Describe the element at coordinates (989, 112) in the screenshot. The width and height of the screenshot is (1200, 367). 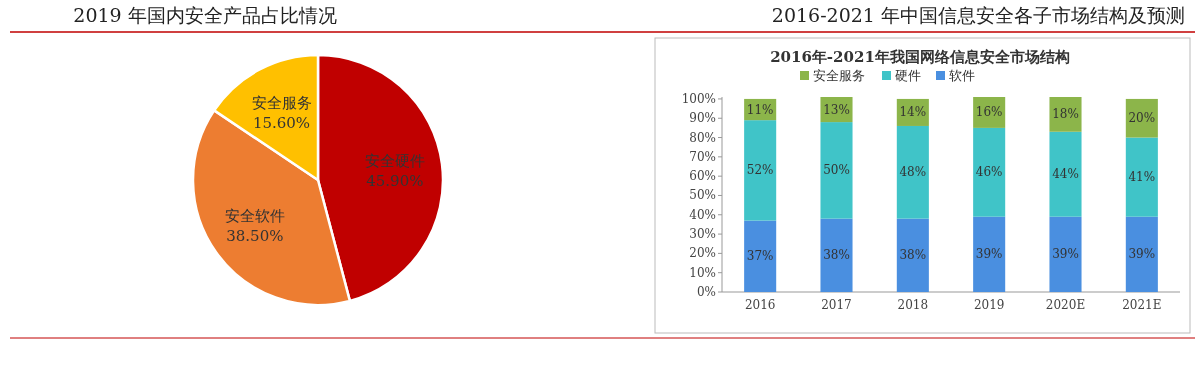
I see `data-label: 16%` at that location.